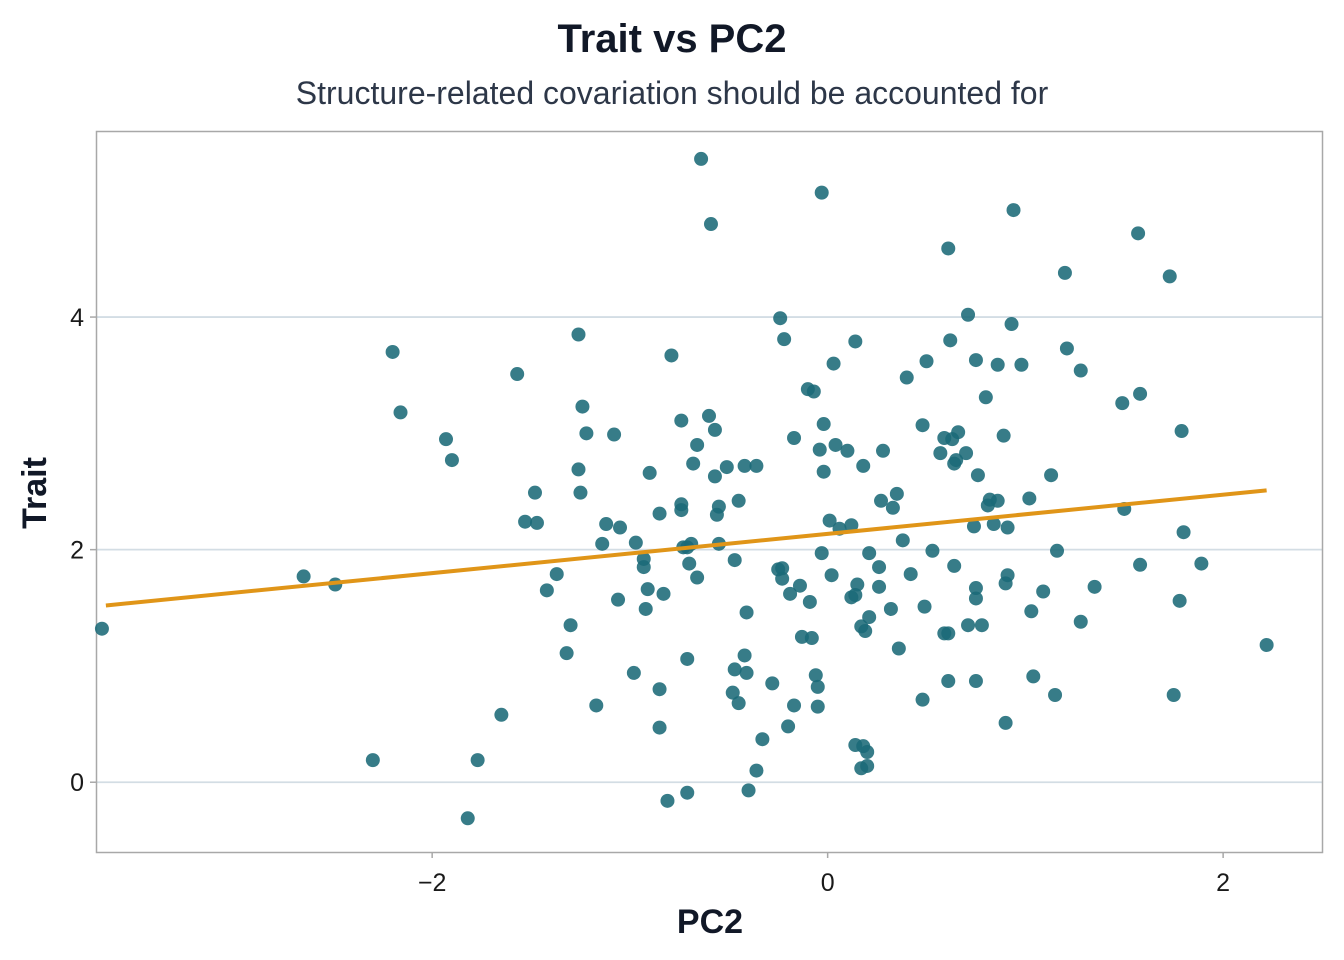 The width and height of the screenshot is (1344, 960). Describe the element at coordinates (828, 883) in the screenshot. I see `x-tick-label-1: 0` at that location.